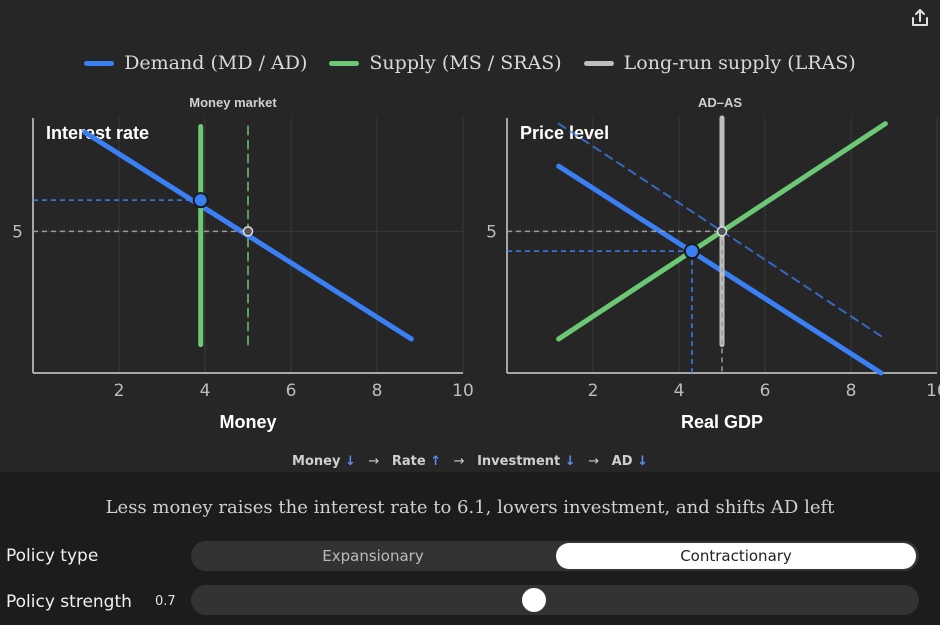 The image size is (940, 625). What do you see at coordinates (465, 63) in the screenshot?
I see `legend-label-supply: Supply (MS / SRAS)` at bounding box center [465, 63].